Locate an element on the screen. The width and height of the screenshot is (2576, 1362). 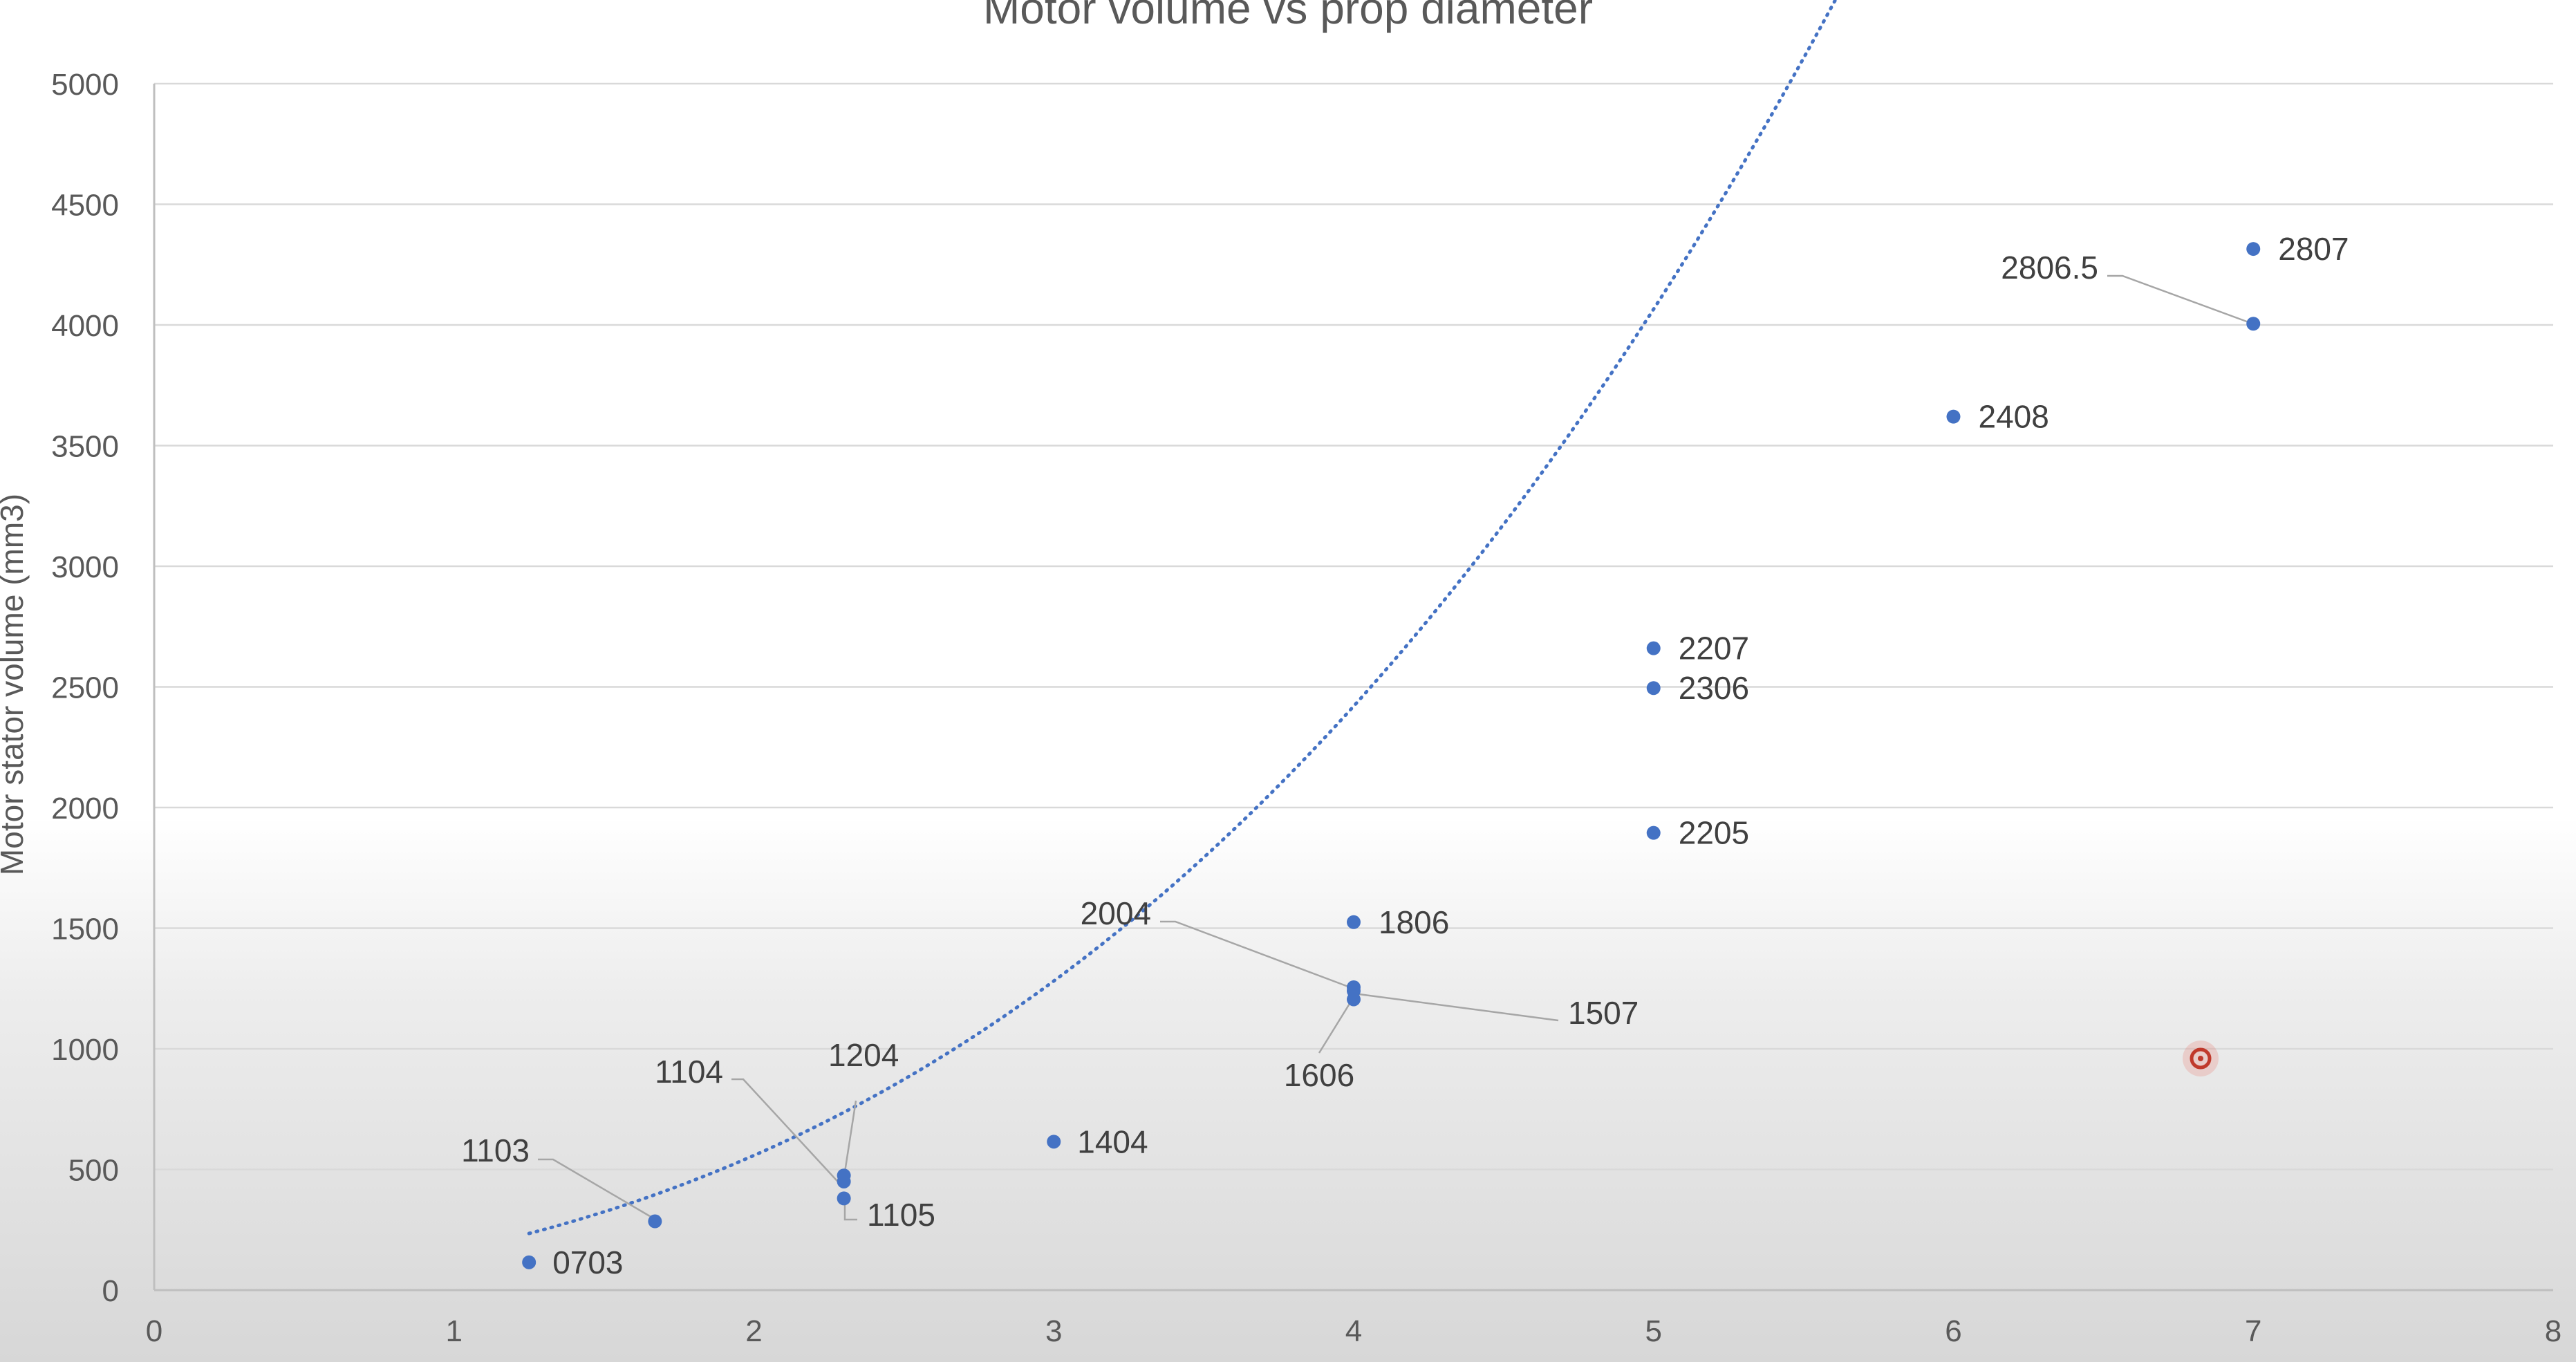
data-label-1806: 1806 is located at coordinates (1414, 922).